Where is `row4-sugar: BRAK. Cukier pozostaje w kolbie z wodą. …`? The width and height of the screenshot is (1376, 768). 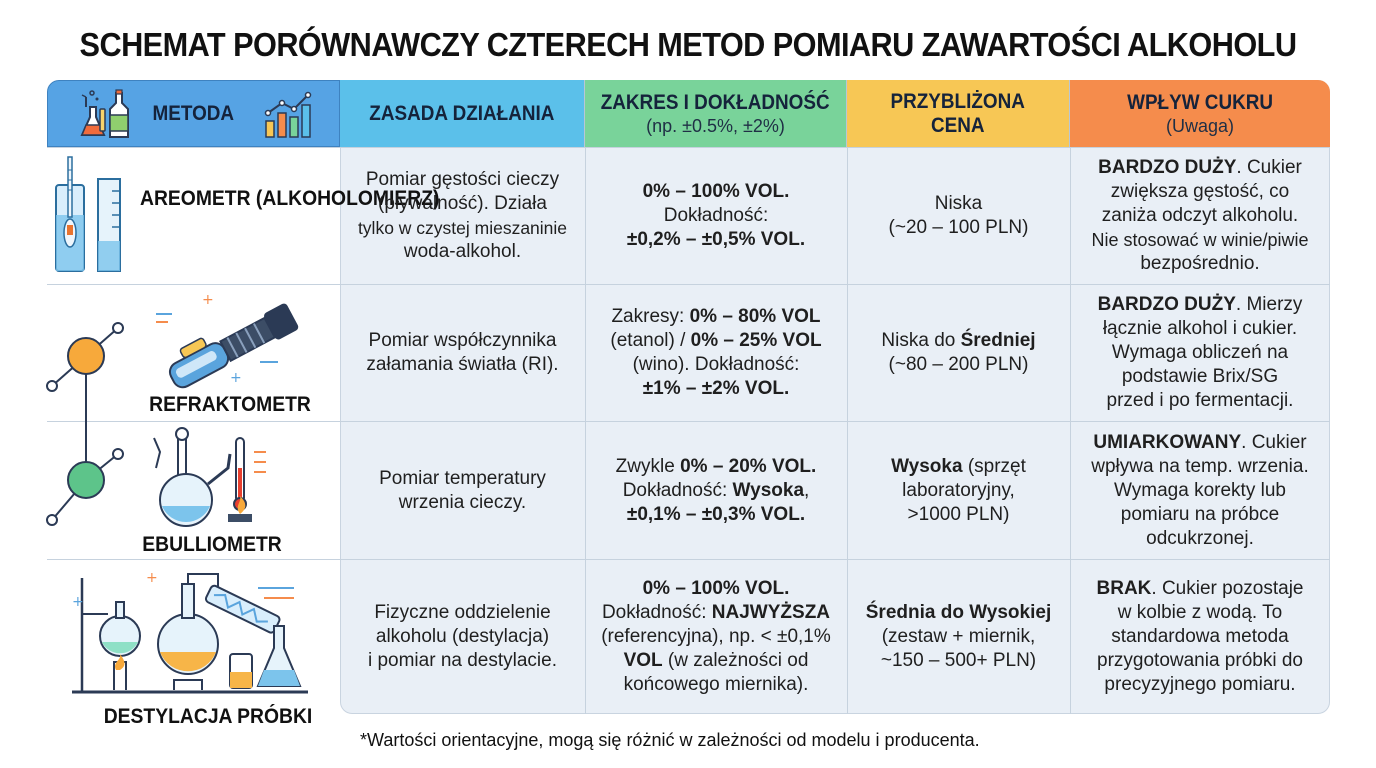 row4-sugar: BRAK. Cukier pozostaje w kolbie z wodą. … is located at coordinates (1200, 636).